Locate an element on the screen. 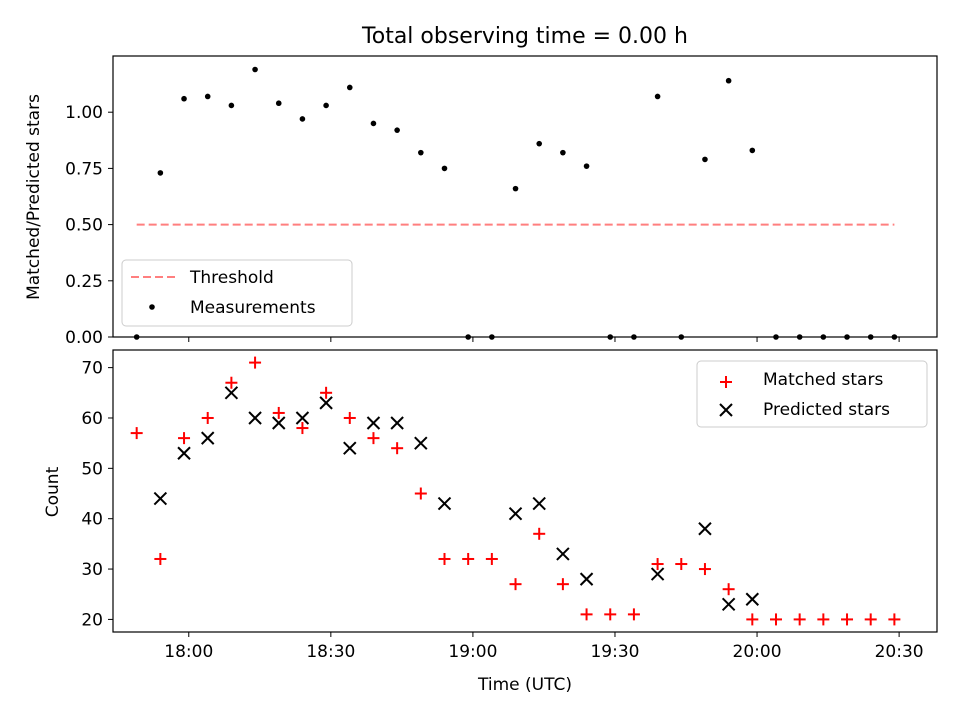 The height and width of the screenshot is (720, 960). count-x-axis-label: Time (UTC) is located at coordinates (524, 685).